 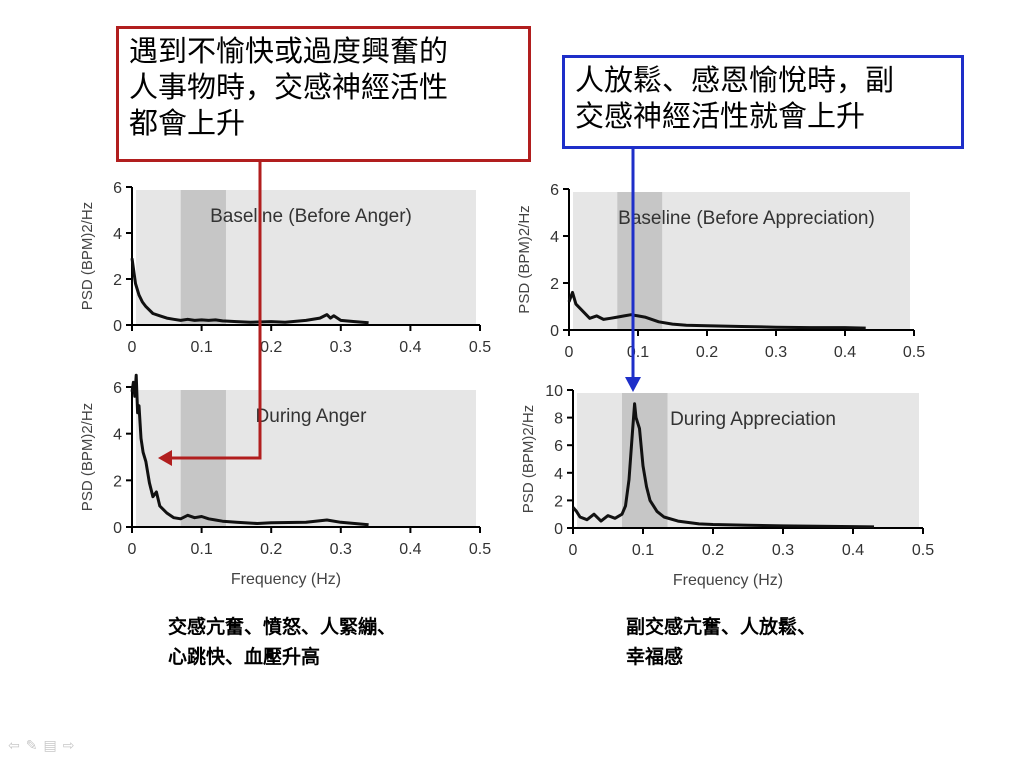 I want to click on panel-title: During Appreciation, so click(x=753, y=419).